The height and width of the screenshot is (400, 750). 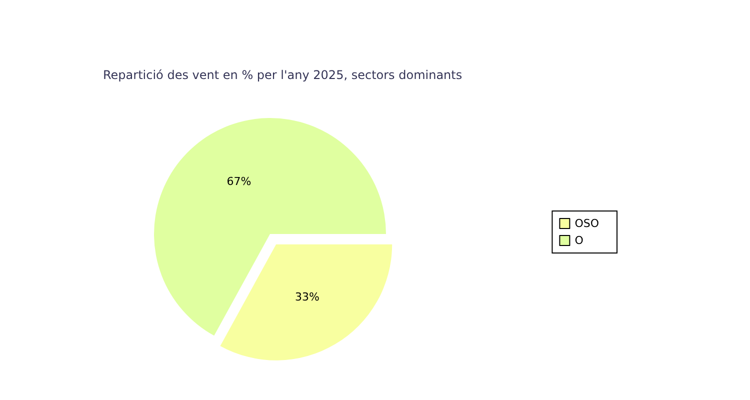 I want to click on data-label: 67%, so click(x=239, y=181).